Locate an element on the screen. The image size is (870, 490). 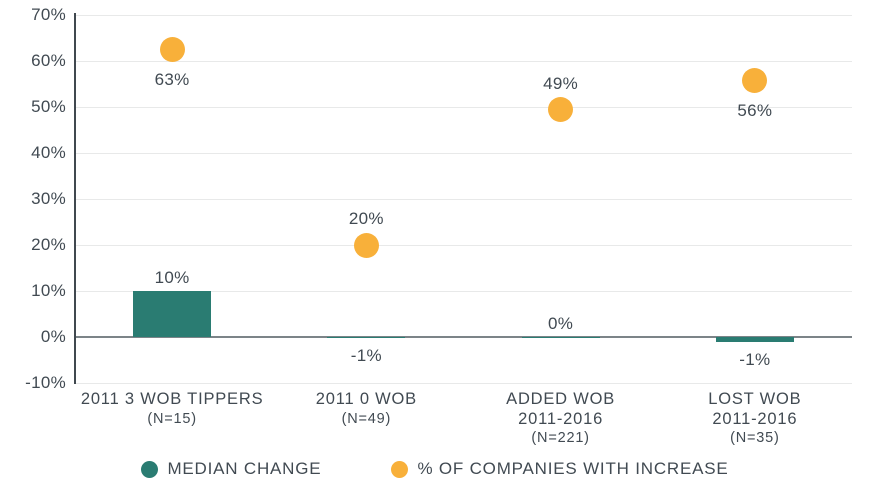
legend-item-median-change: MEDIAN CHANGE is located at coordinates (231, 469).